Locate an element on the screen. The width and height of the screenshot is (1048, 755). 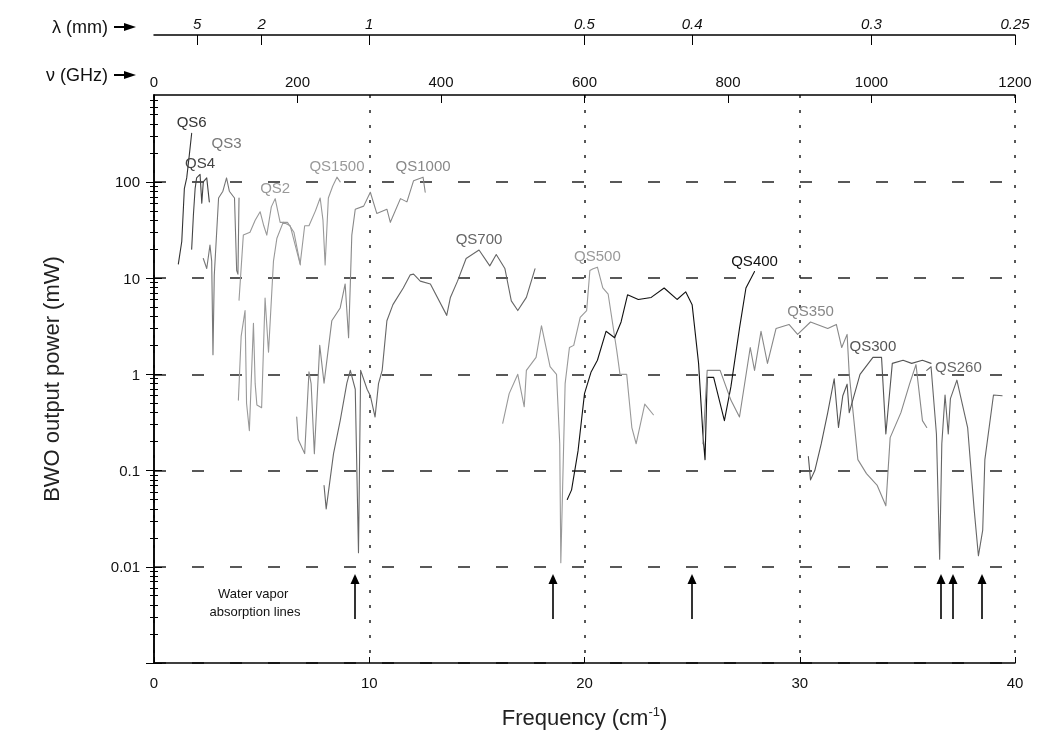
x-tick-label: 10 is located at coordinates (369, 682).